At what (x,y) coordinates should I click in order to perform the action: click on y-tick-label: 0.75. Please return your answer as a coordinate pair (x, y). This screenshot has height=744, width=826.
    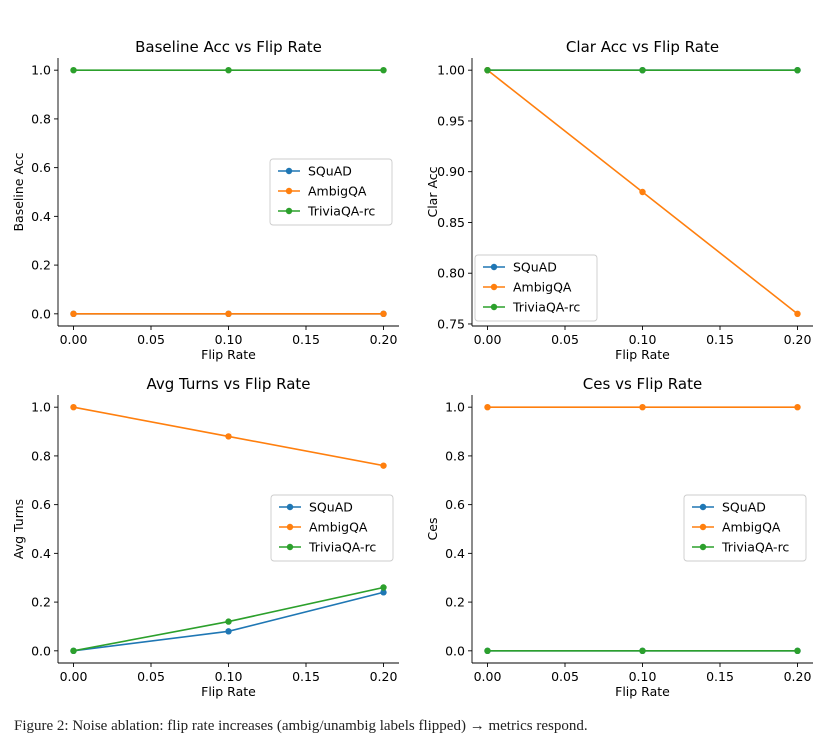
    Looking at the image, I should click on (451, 323).